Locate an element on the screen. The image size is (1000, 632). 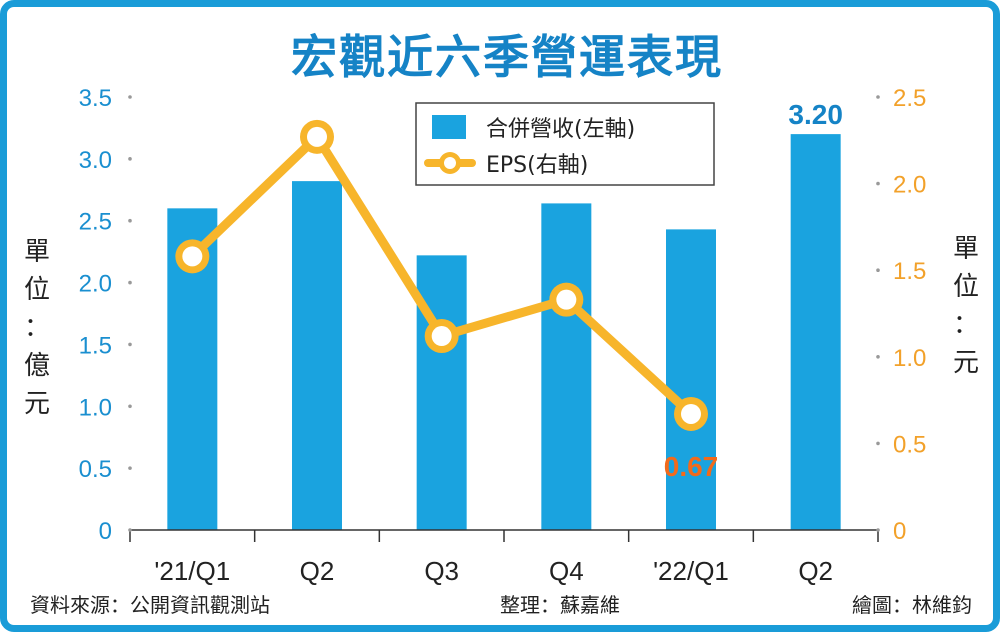
y-left-tick-label: 3.5 is located at coordinates (95, 98).